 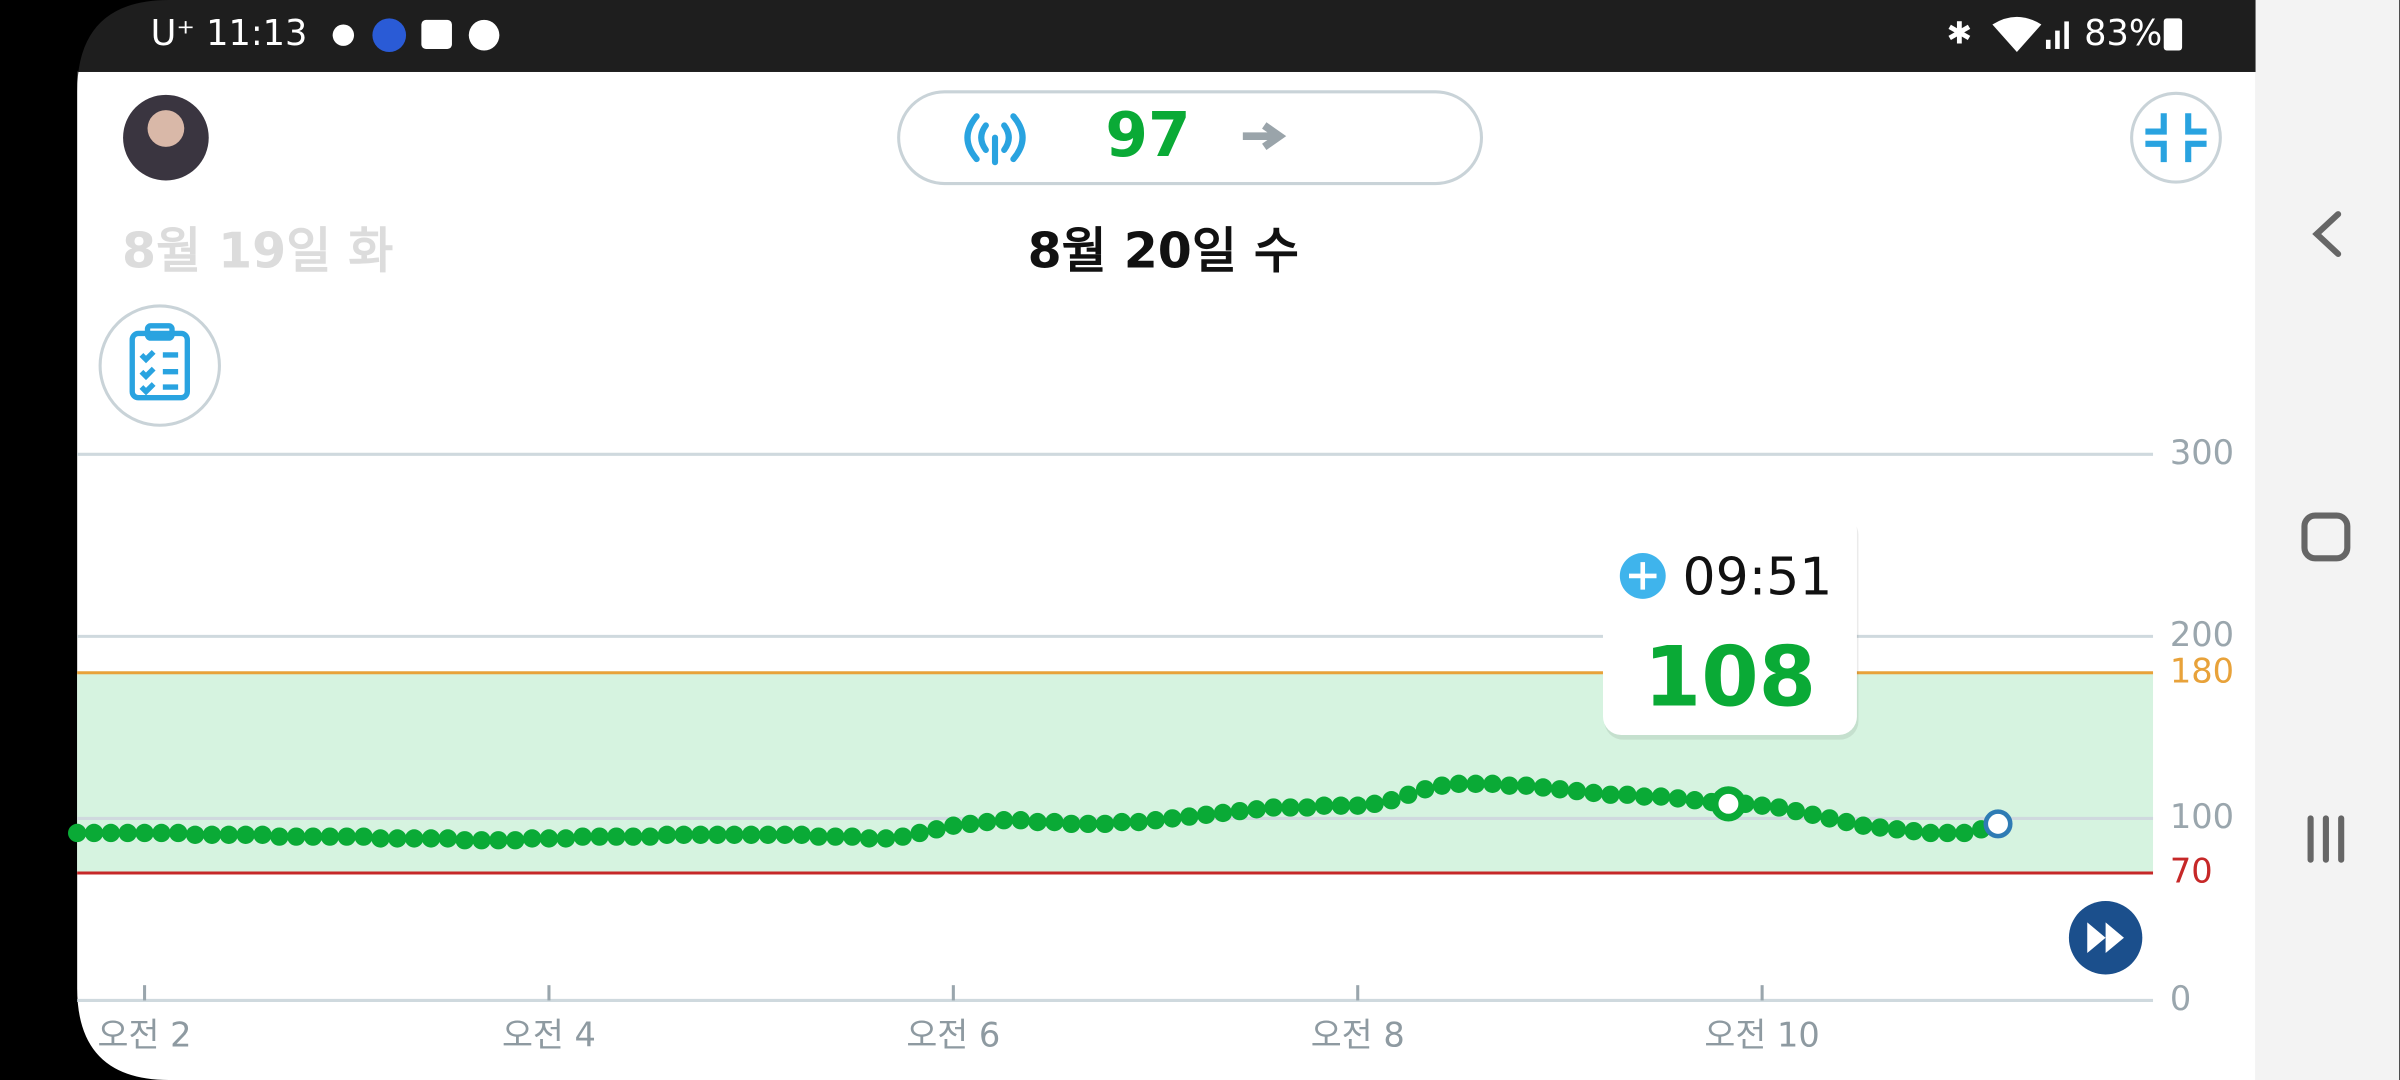 What do you see at coordinates (1358, 1035) in the screenshot?
I see `x-tick-label: 오전 8` at bounding box center [1358, 1035].